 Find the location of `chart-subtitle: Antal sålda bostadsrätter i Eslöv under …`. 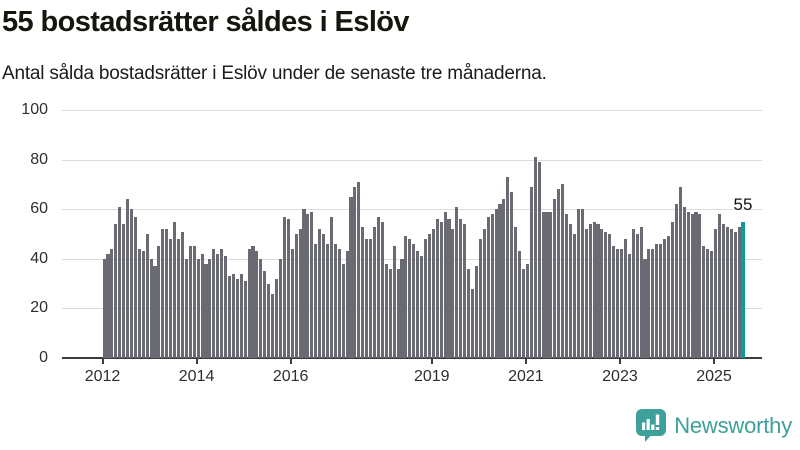

chart-subtitle: Antal sålda bostadsrätter i Eslöv under … is located at coordinates (274, 73).